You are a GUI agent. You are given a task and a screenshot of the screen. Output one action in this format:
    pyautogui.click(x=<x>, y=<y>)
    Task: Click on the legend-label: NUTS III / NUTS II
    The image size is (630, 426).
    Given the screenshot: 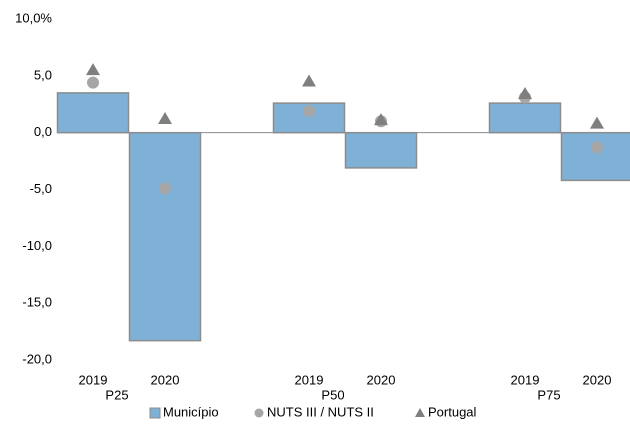 What is the action you would take?
    pyautogui.click(x=320, y=411)
    